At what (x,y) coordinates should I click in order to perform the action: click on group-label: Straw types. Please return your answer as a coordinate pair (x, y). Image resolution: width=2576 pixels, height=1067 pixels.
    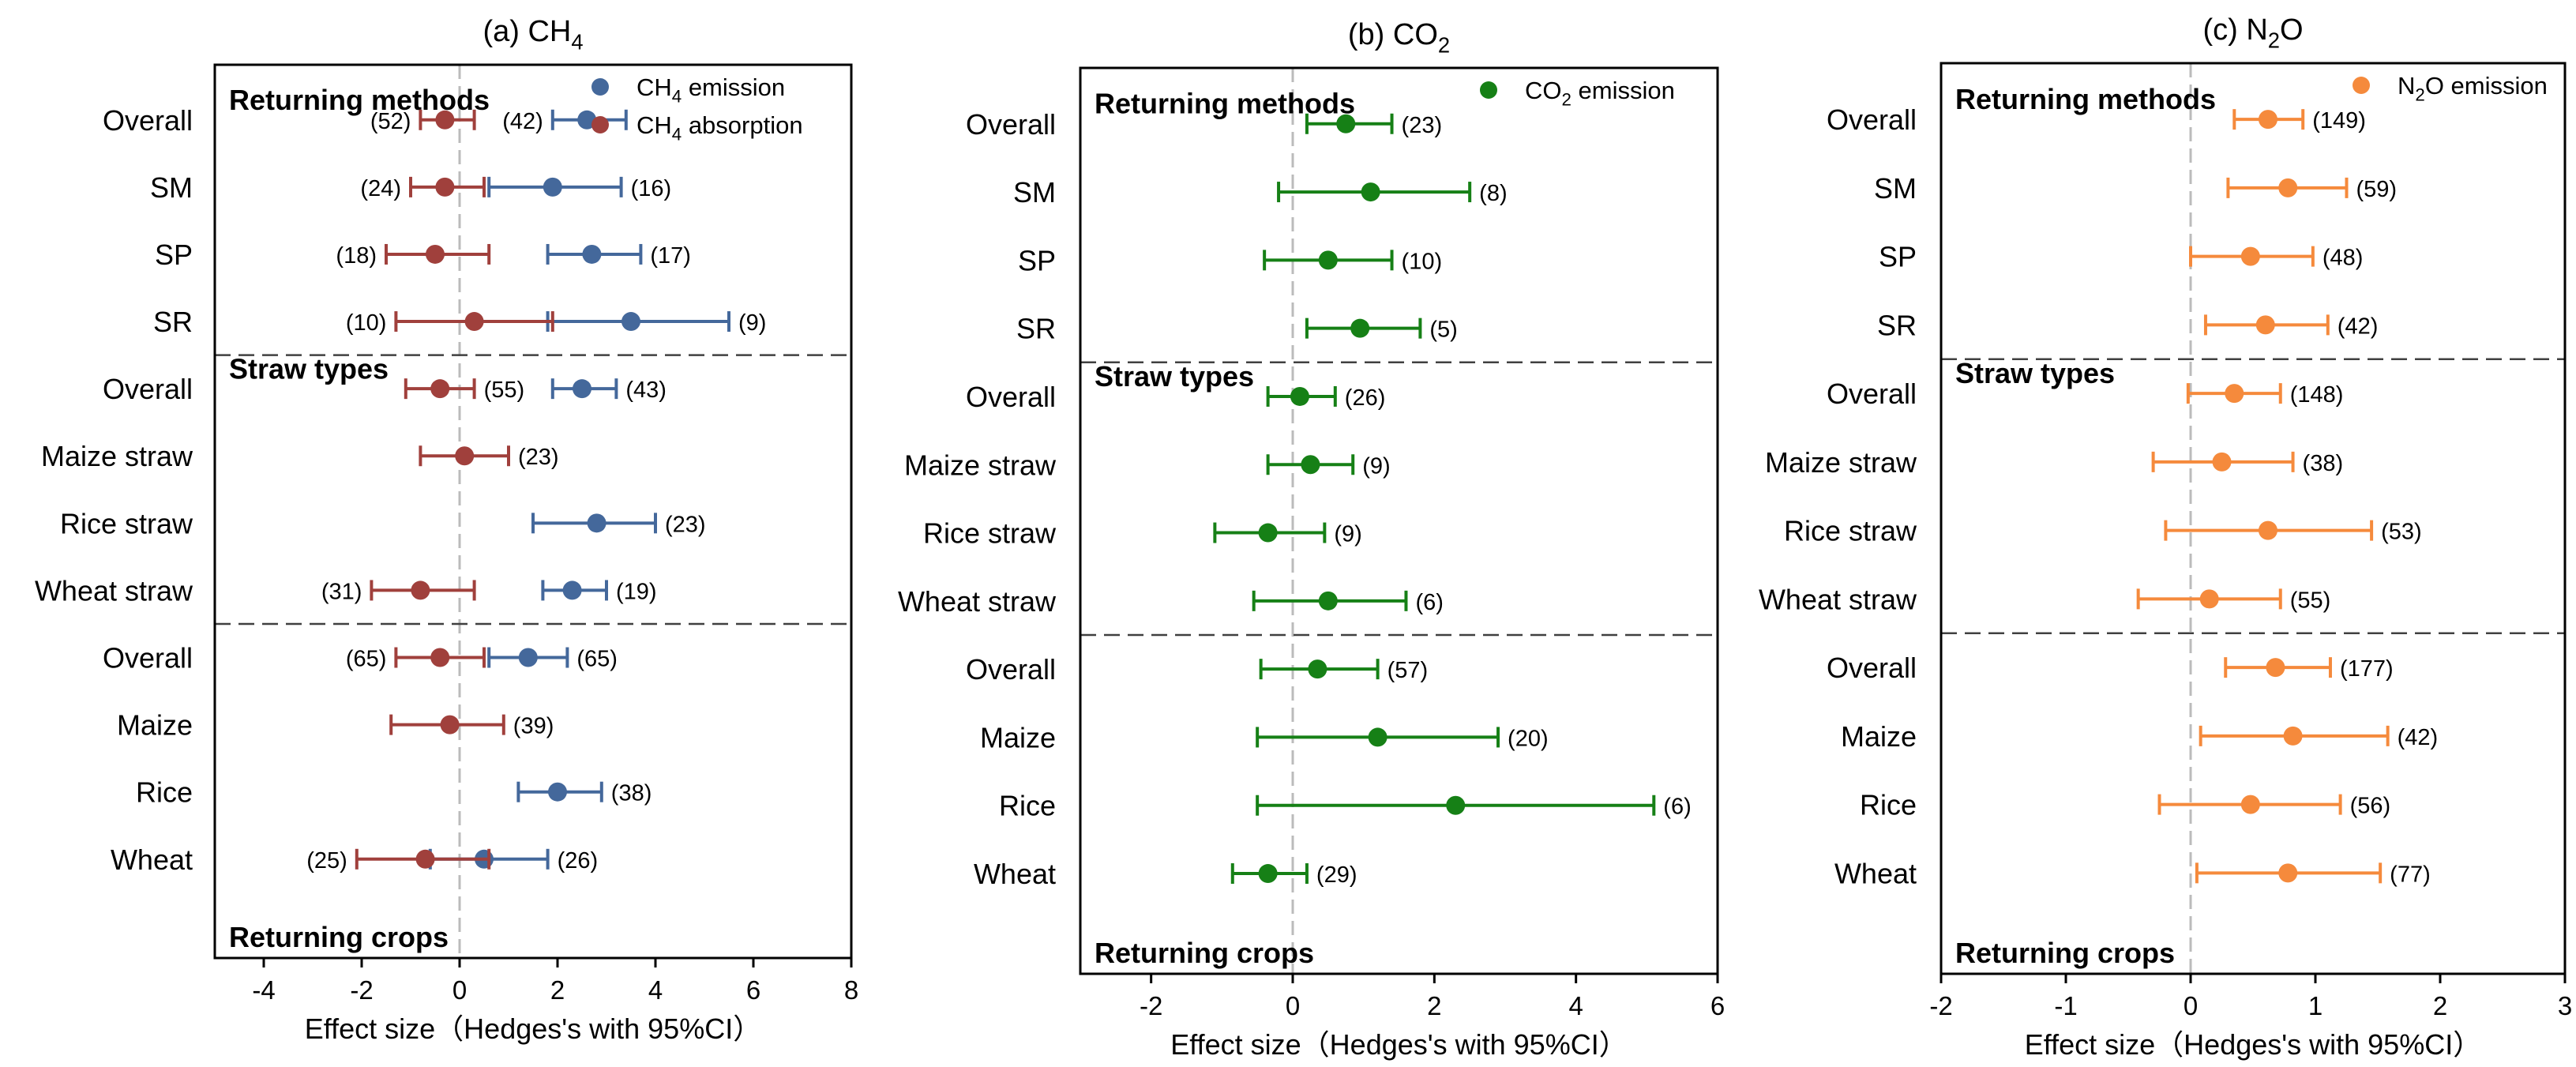
    Looking at the image, I should click on (2035, 373).